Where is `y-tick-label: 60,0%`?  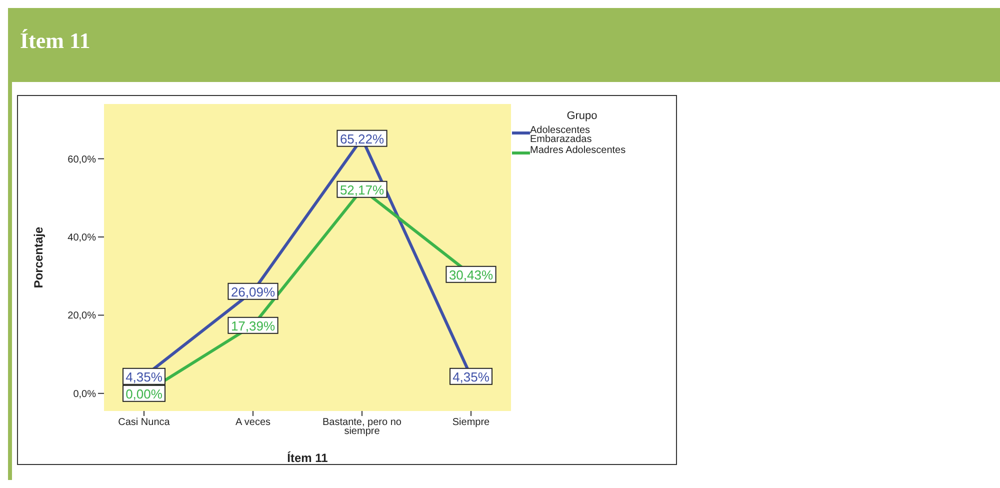
y-tick-label: 60,0% is located at coordinates (82, 160).